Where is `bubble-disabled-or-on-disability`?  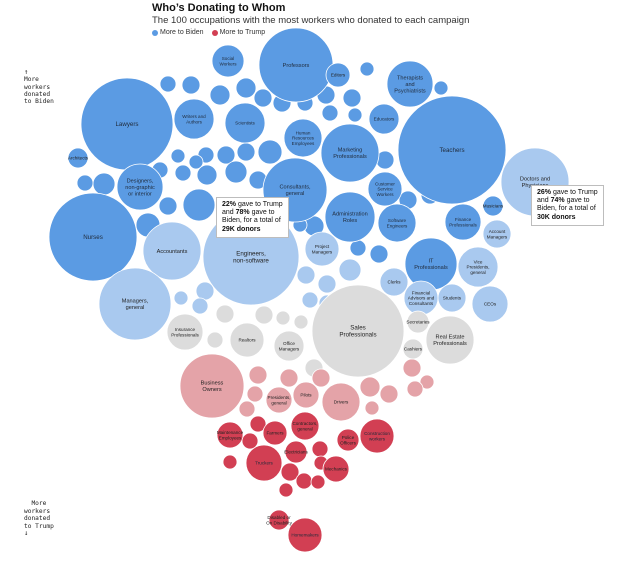 bubble-disabled-or-on-disability is located at coordinates (279, 520).